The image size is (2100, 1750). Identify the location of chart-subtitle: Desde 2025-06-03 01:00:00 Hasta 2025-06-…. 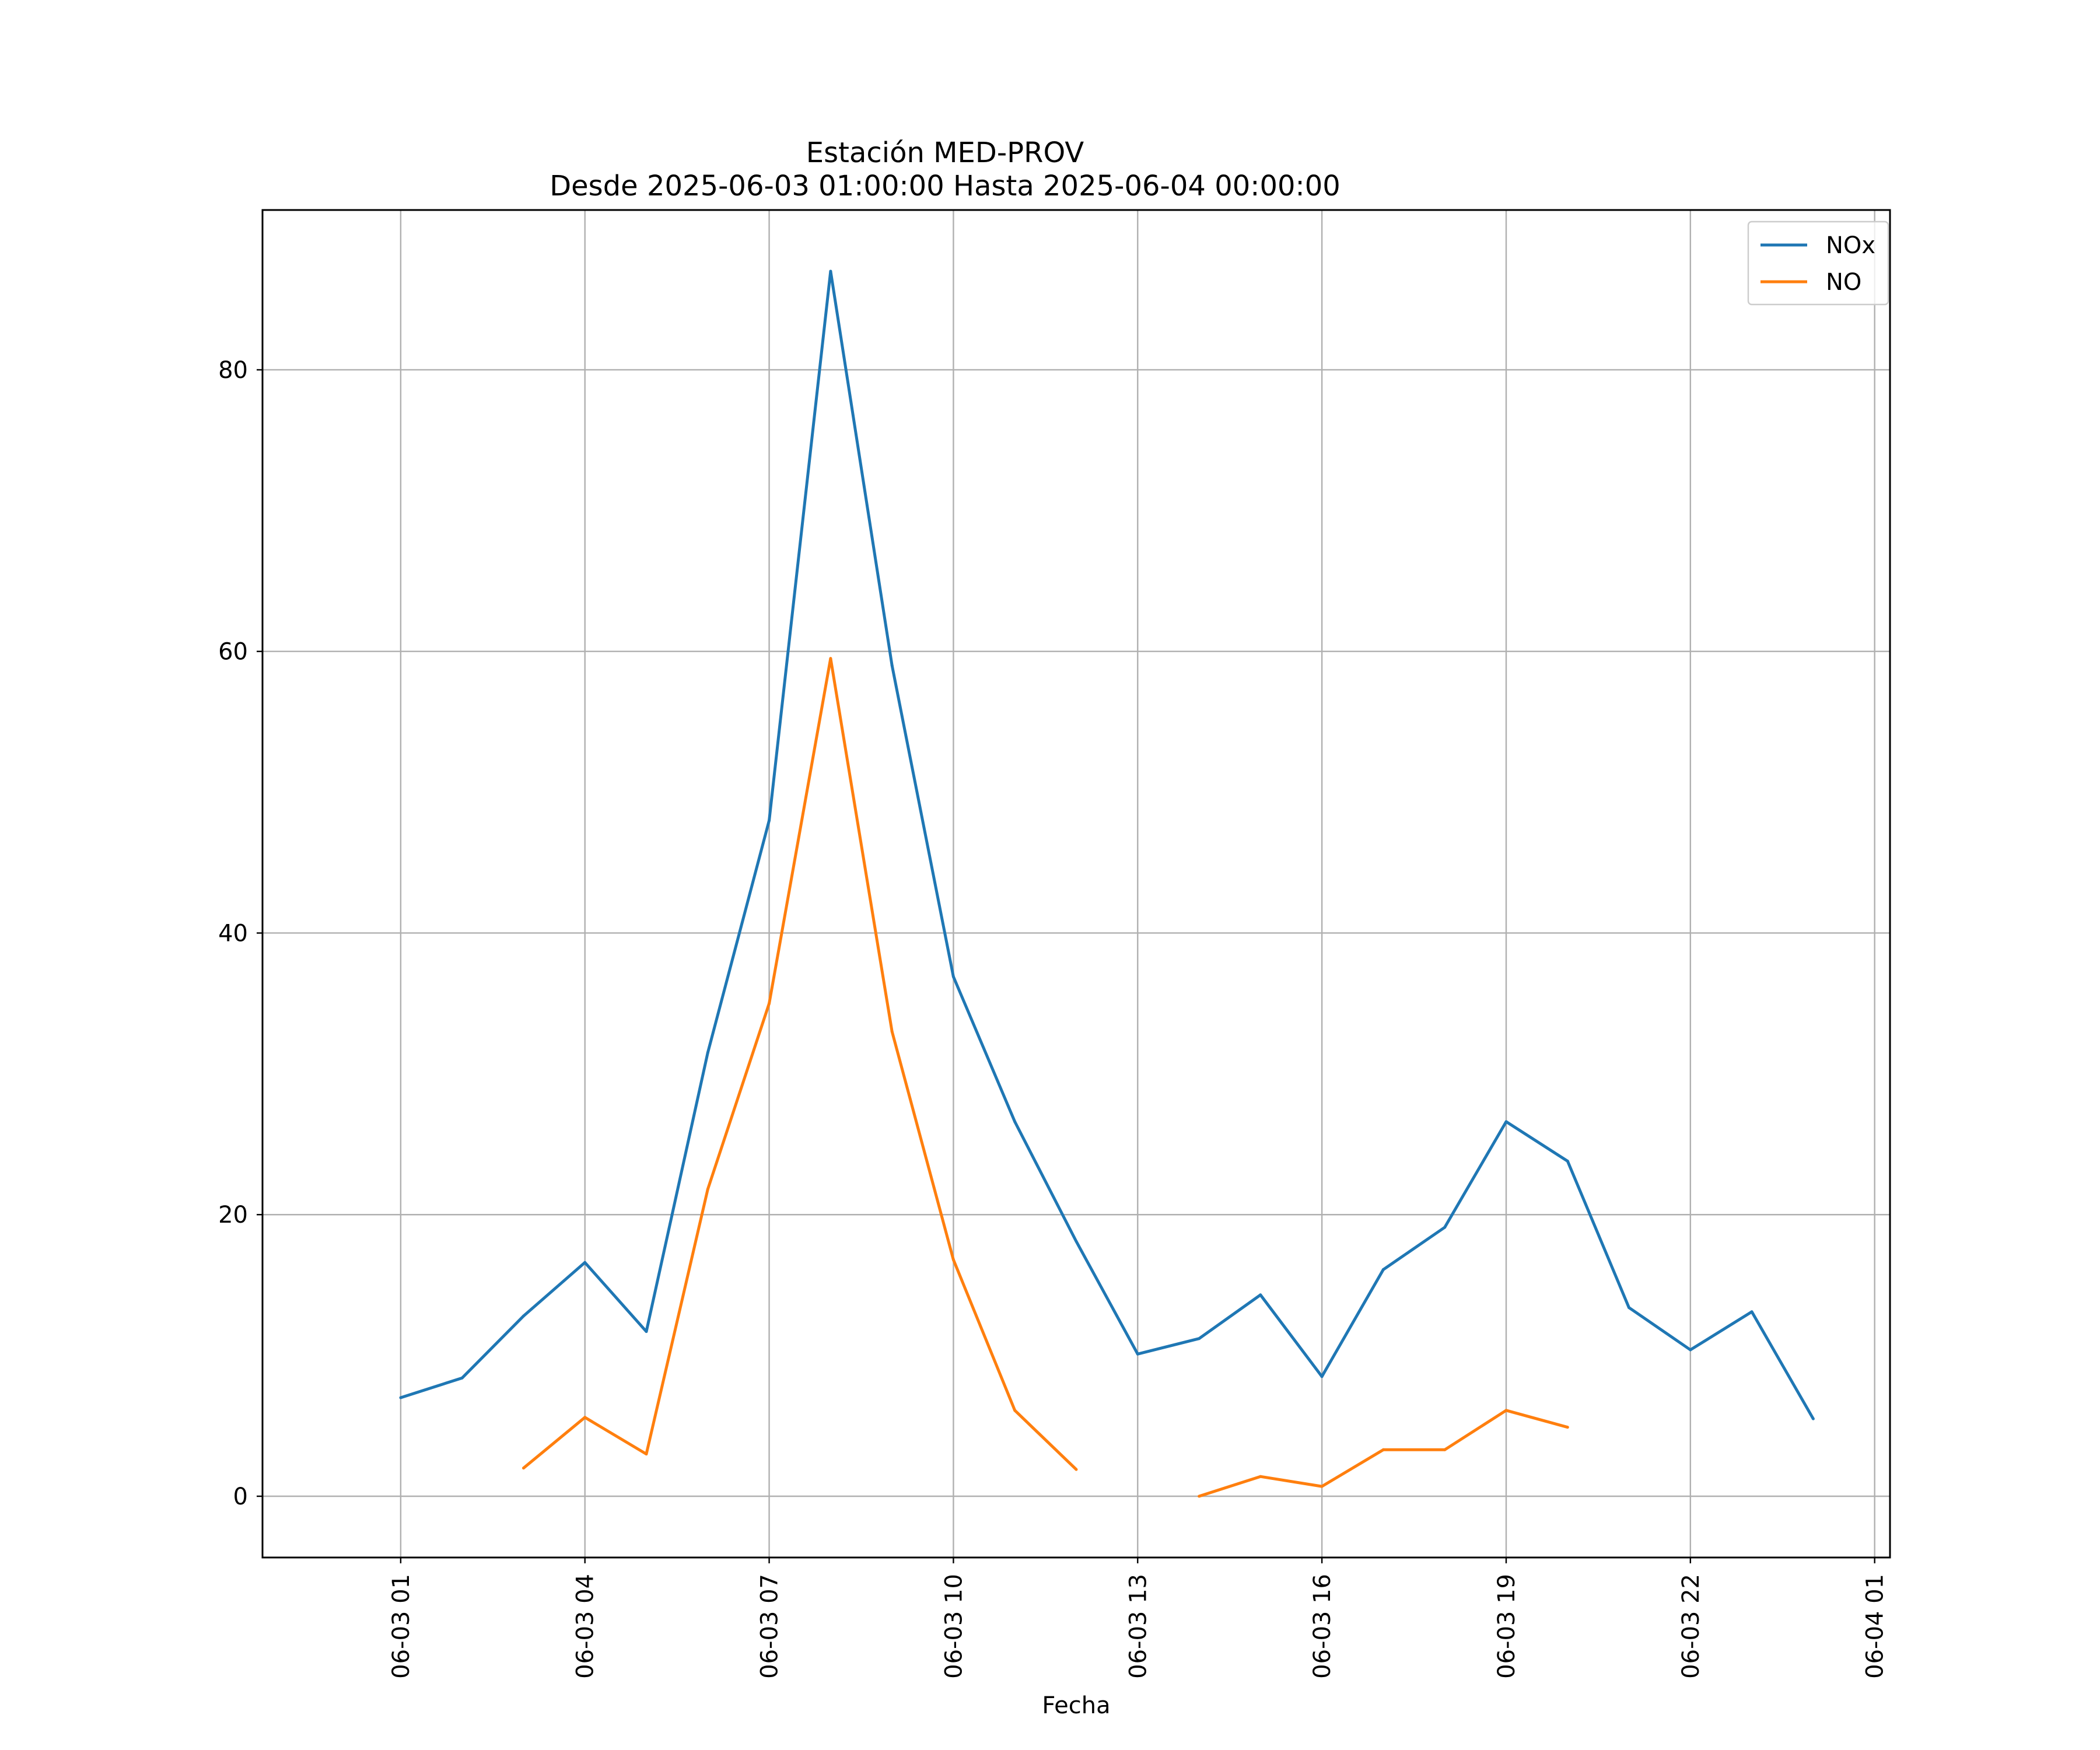
(945, 186).